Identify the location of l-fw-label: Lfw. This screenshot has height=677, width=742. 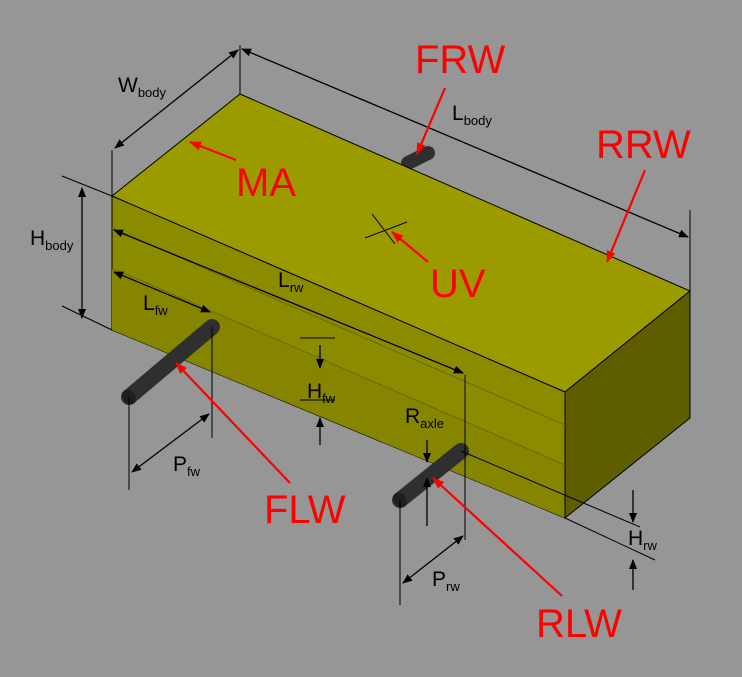
(155, 305).